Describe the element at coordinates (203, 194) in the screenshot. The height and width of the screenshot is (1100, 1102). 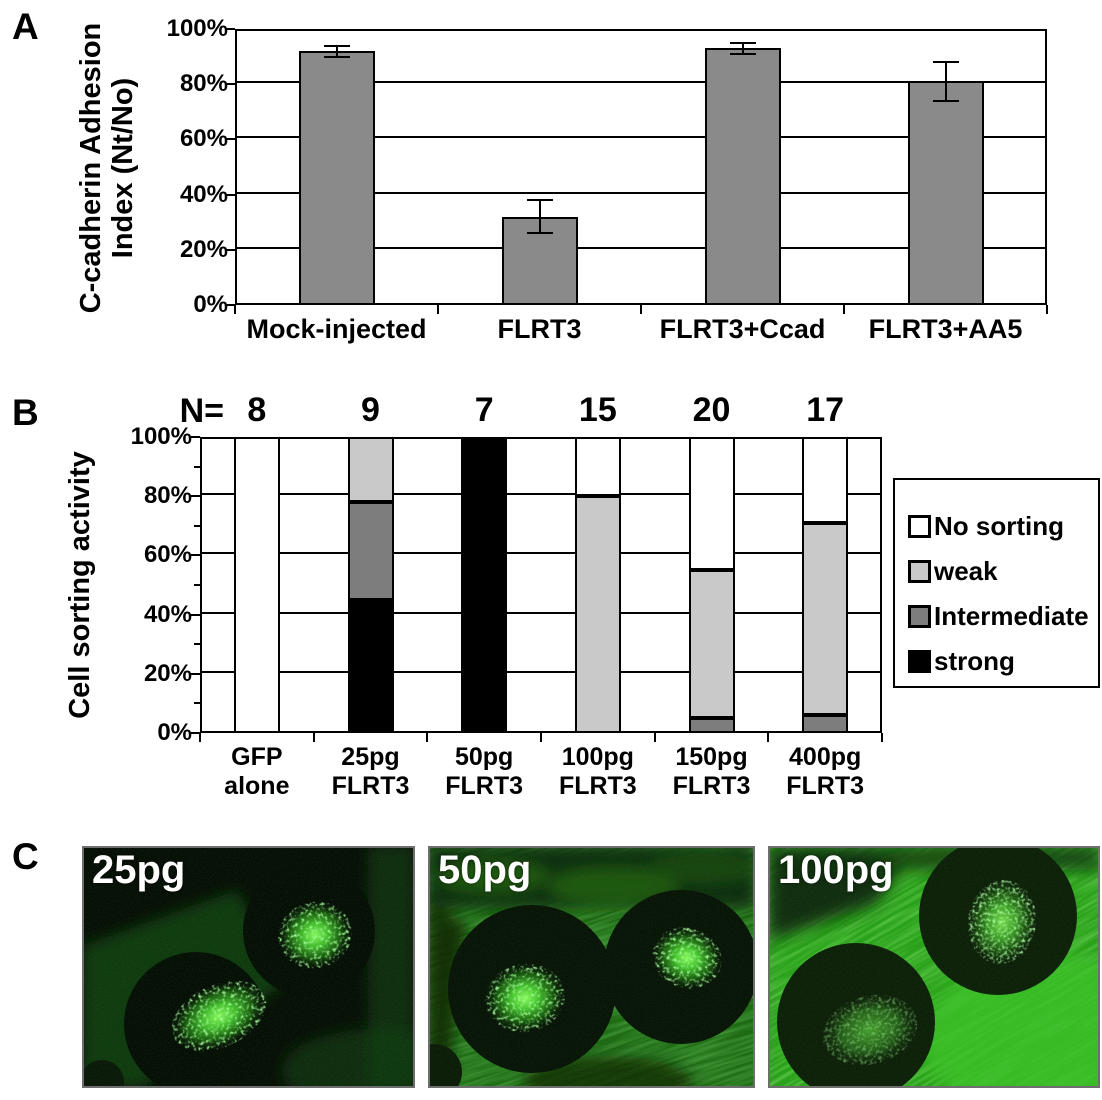
I see `panel-a-y-tick-label: 40%` at that location.